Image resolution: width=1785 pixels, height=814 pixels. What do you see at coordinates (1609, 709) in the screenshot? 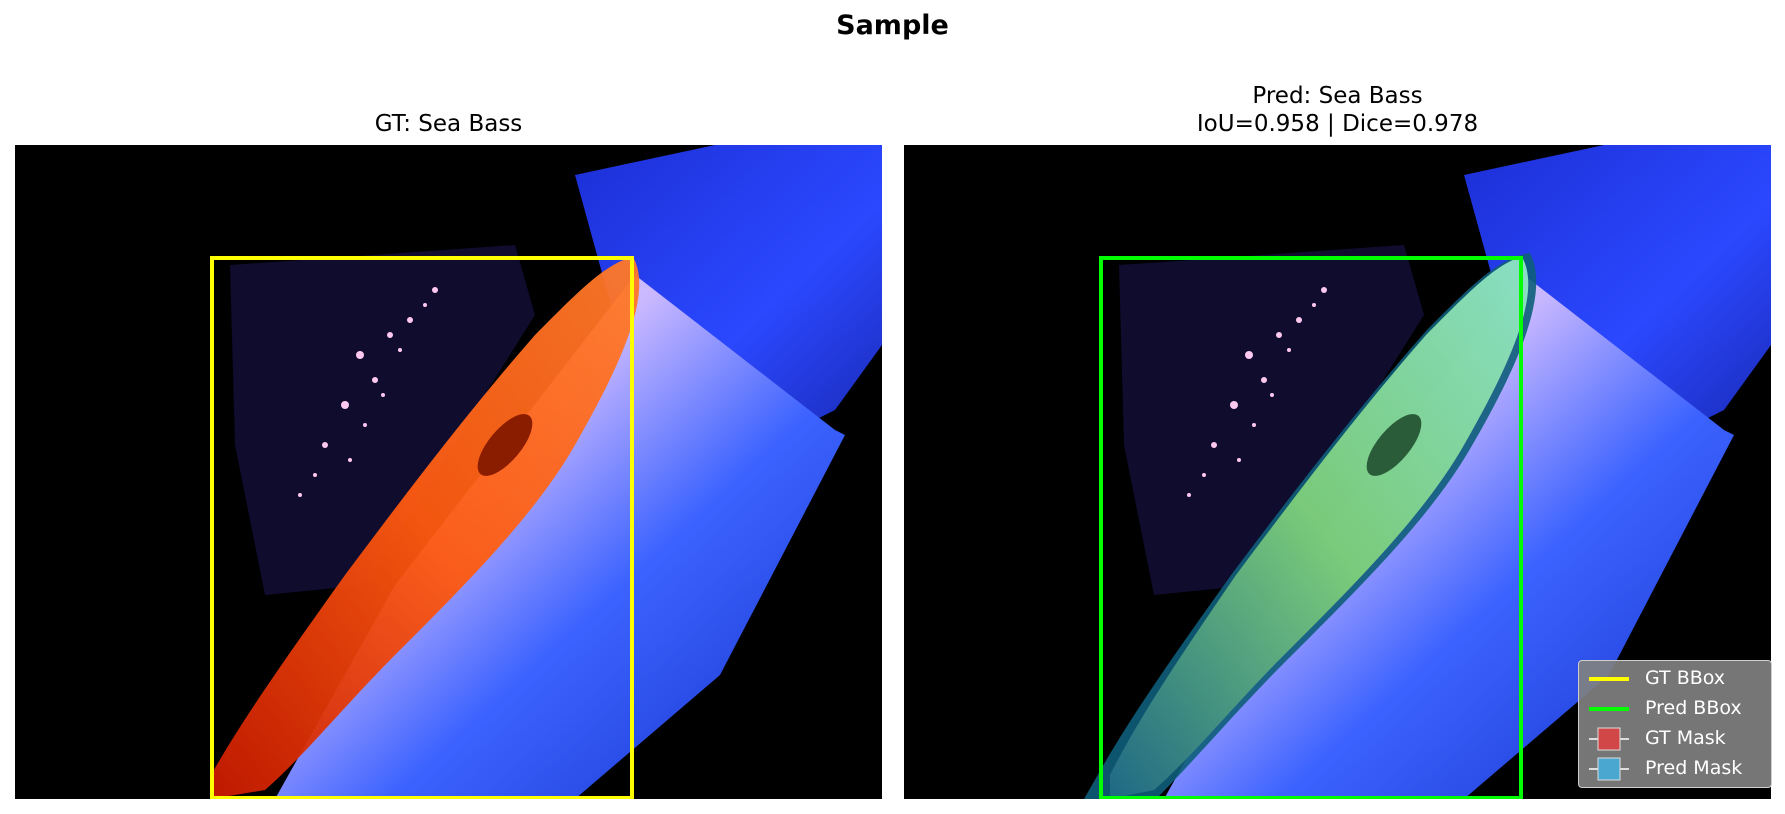
I see `pred-bbox-swatch` at bounding box center [1609, 709].